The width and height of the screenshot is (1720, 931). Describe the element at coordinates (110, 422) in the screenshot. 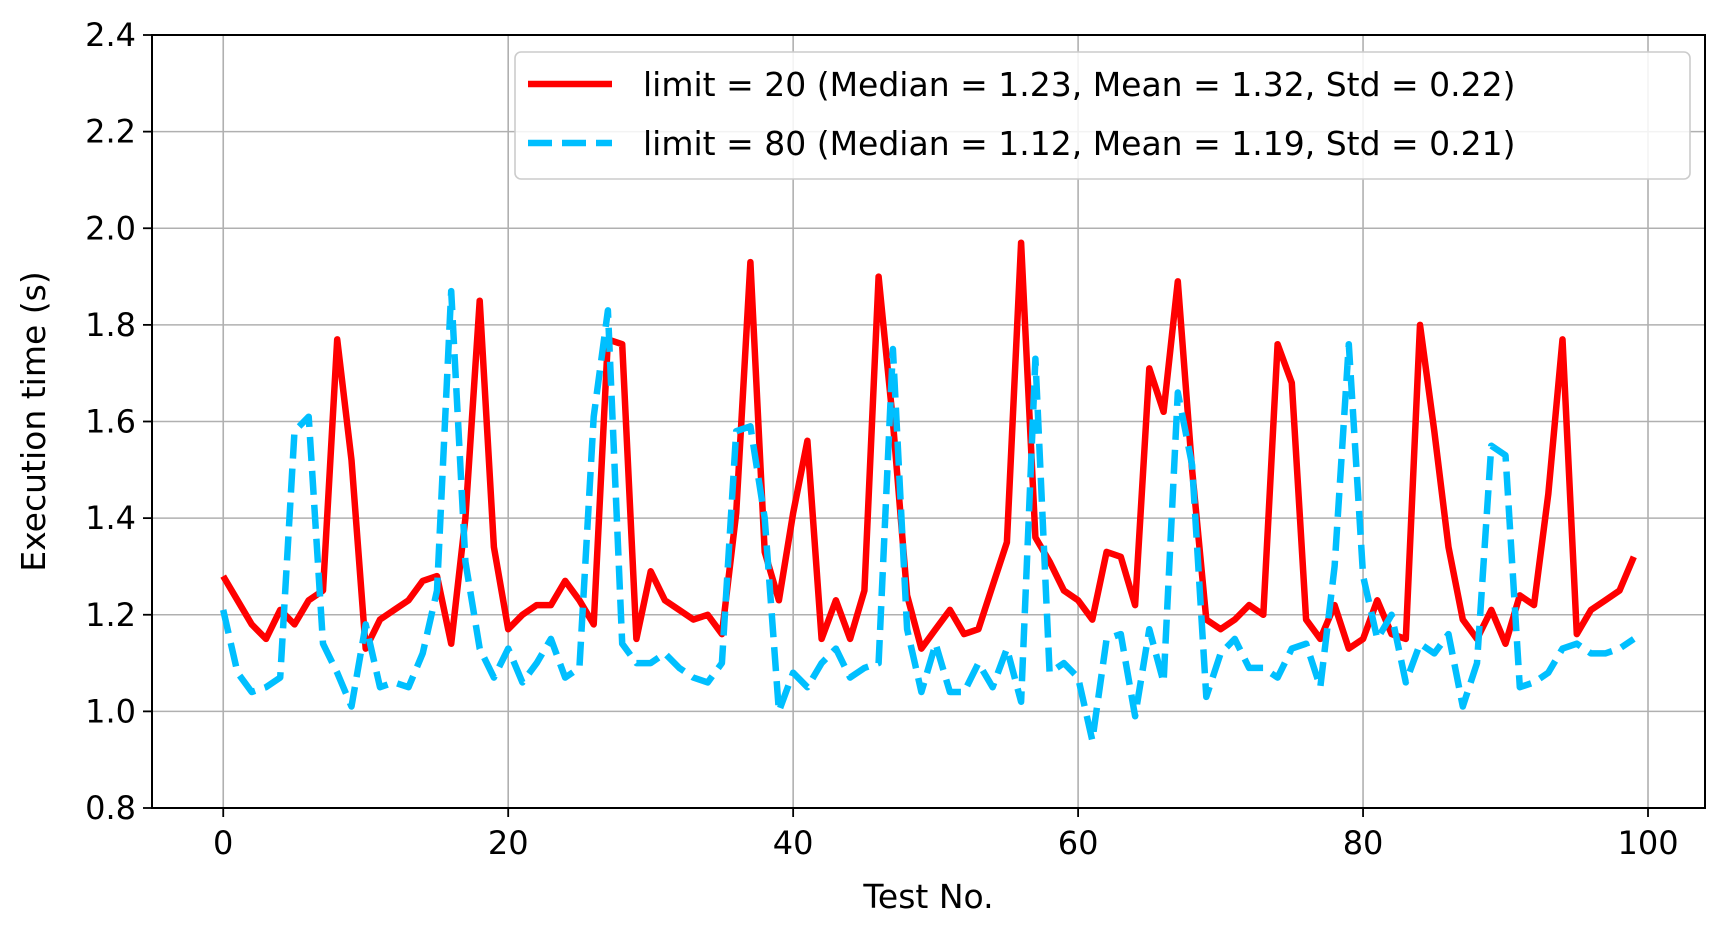

I see `y-tick-label: 1.6` at that location.